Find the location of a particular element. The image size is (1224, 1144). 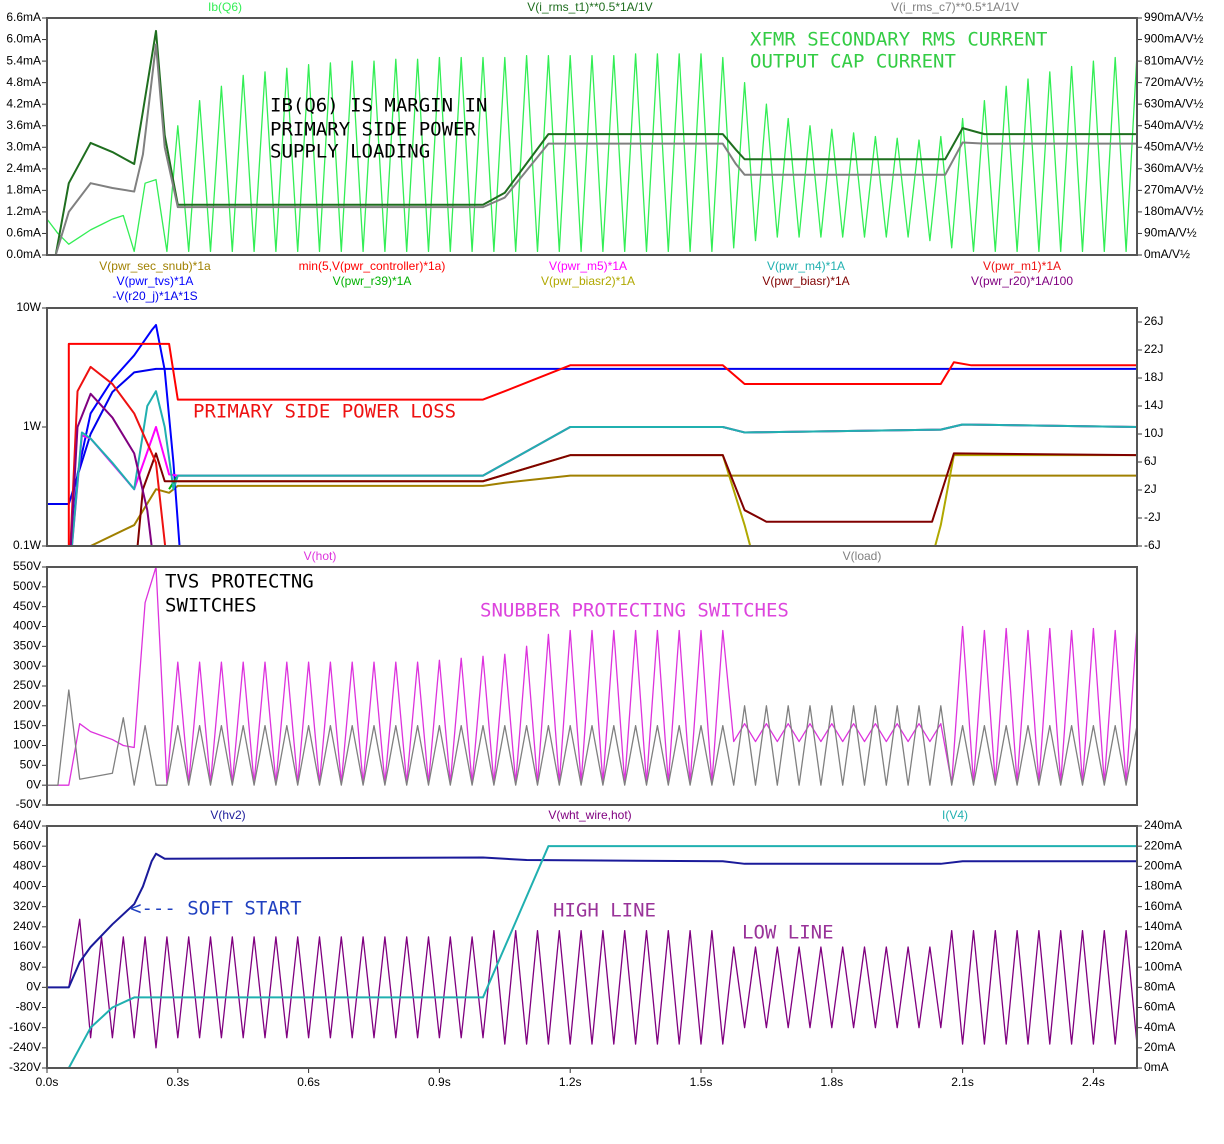

y2-tick-label: 720mA/V½ is located at coordinates (1173, 82).